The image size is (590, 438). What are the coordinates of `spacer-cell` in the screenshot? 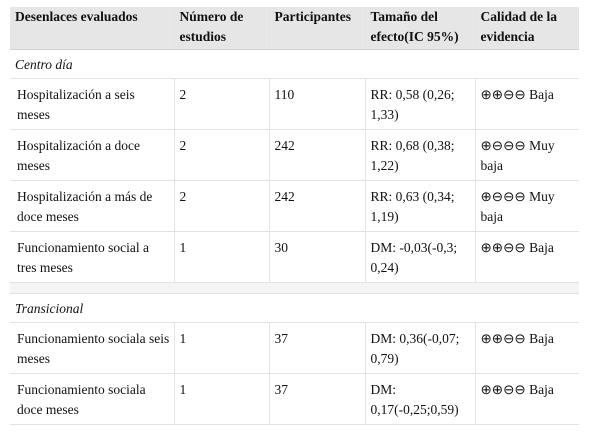 It's located at (294, 288).